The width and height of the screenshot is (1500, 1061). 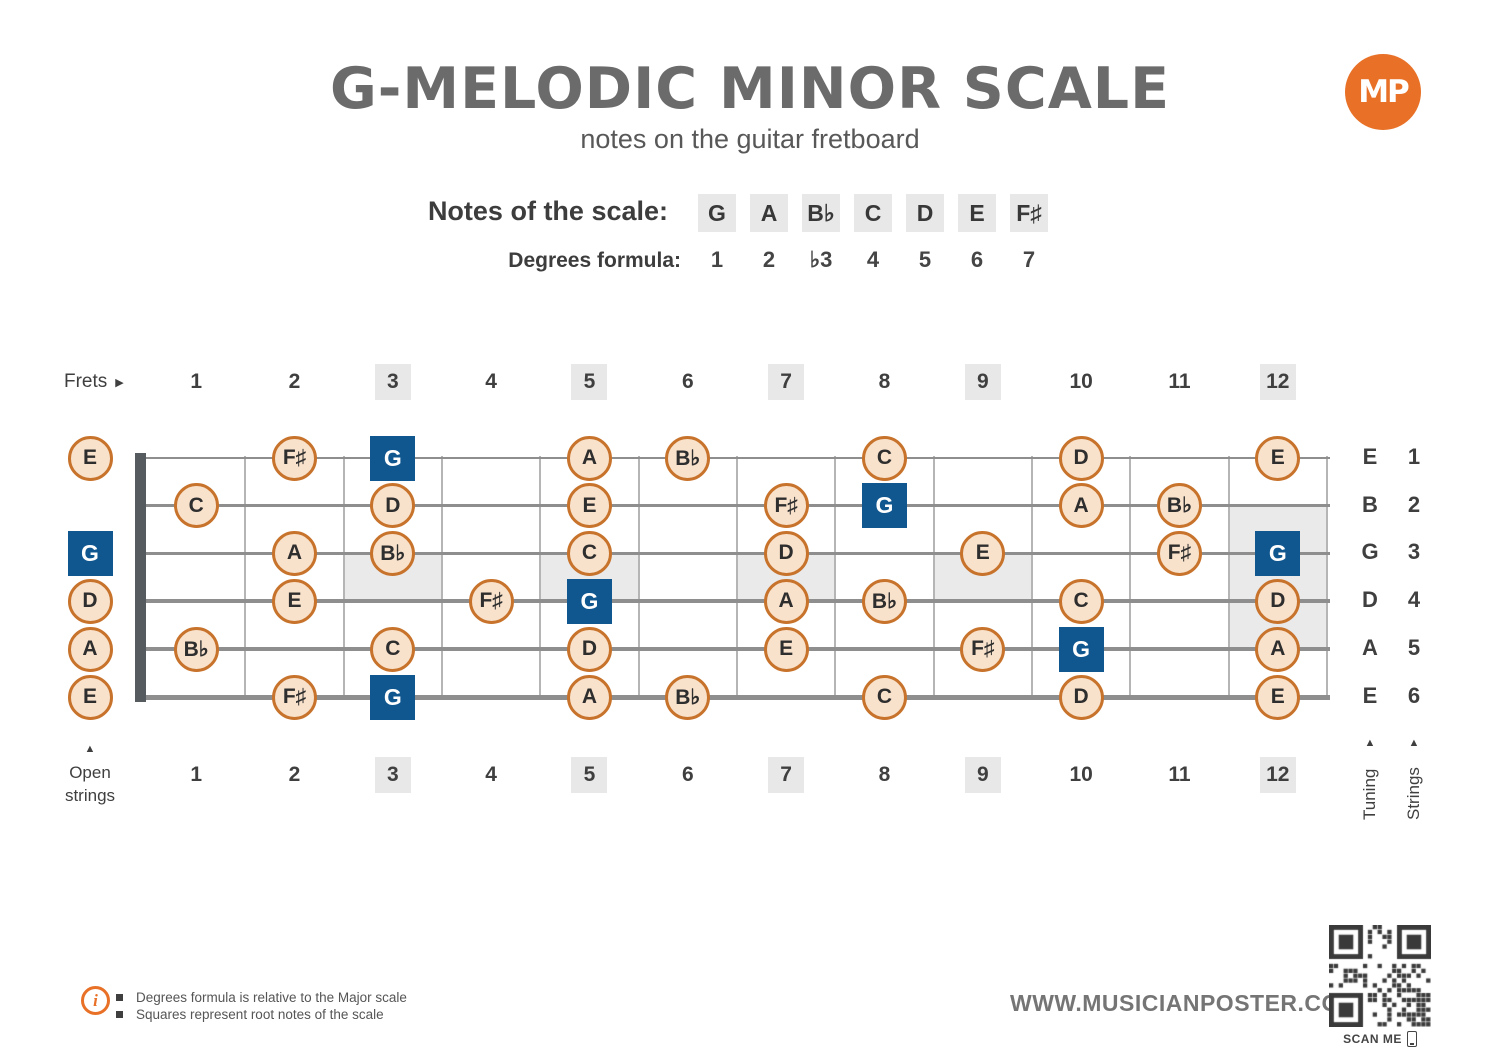 I want to click on tuning-letter: E, so click(x=1370, y=456).